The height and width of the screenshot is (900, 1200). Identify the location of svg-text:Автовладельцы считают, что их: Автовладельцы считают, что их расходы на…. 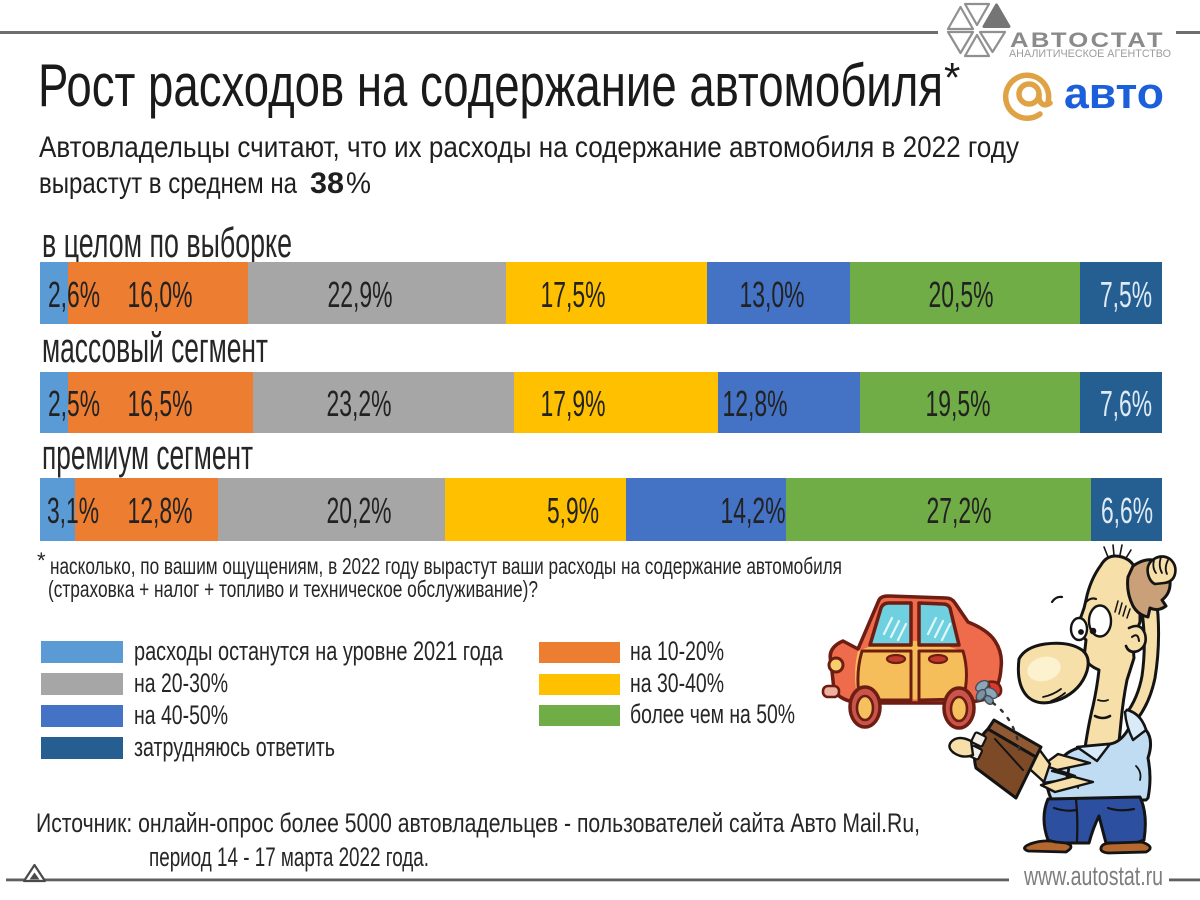
(529, 147).